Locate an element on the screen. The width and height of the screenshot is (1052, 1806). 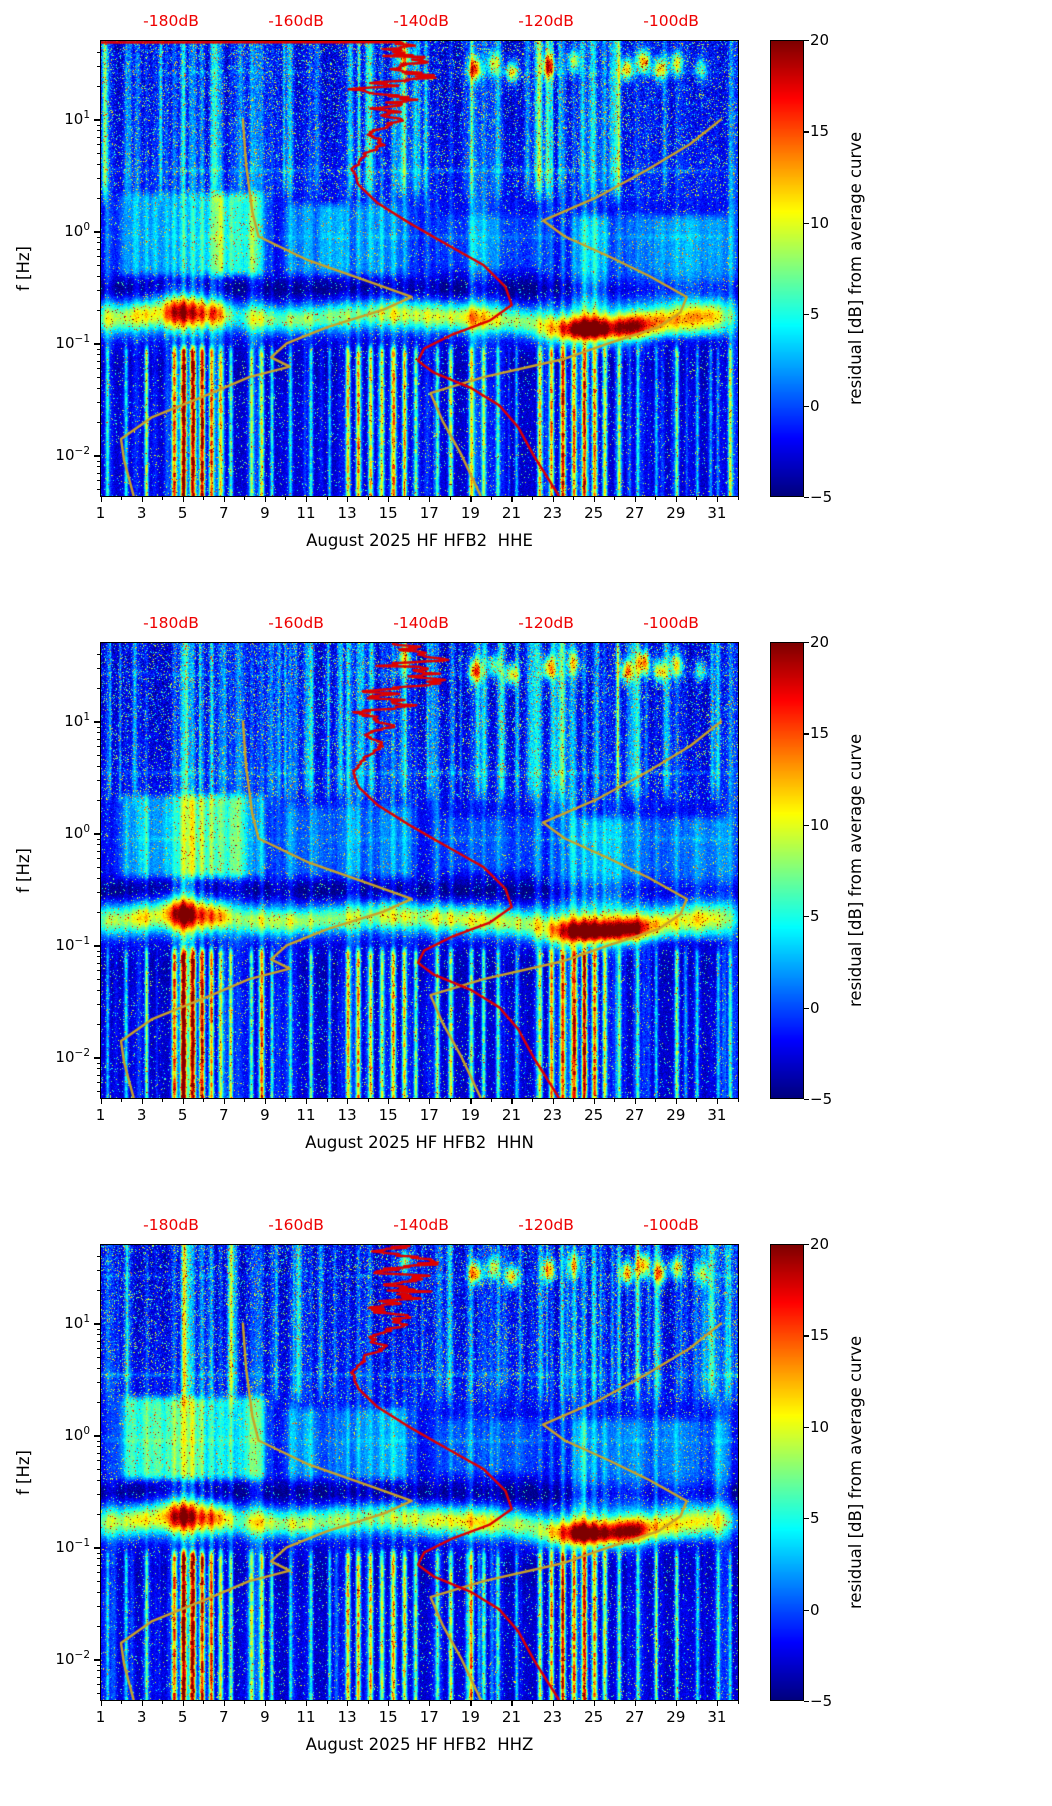
y-tick-label: 10¹ is located at coordinates (77, 119).